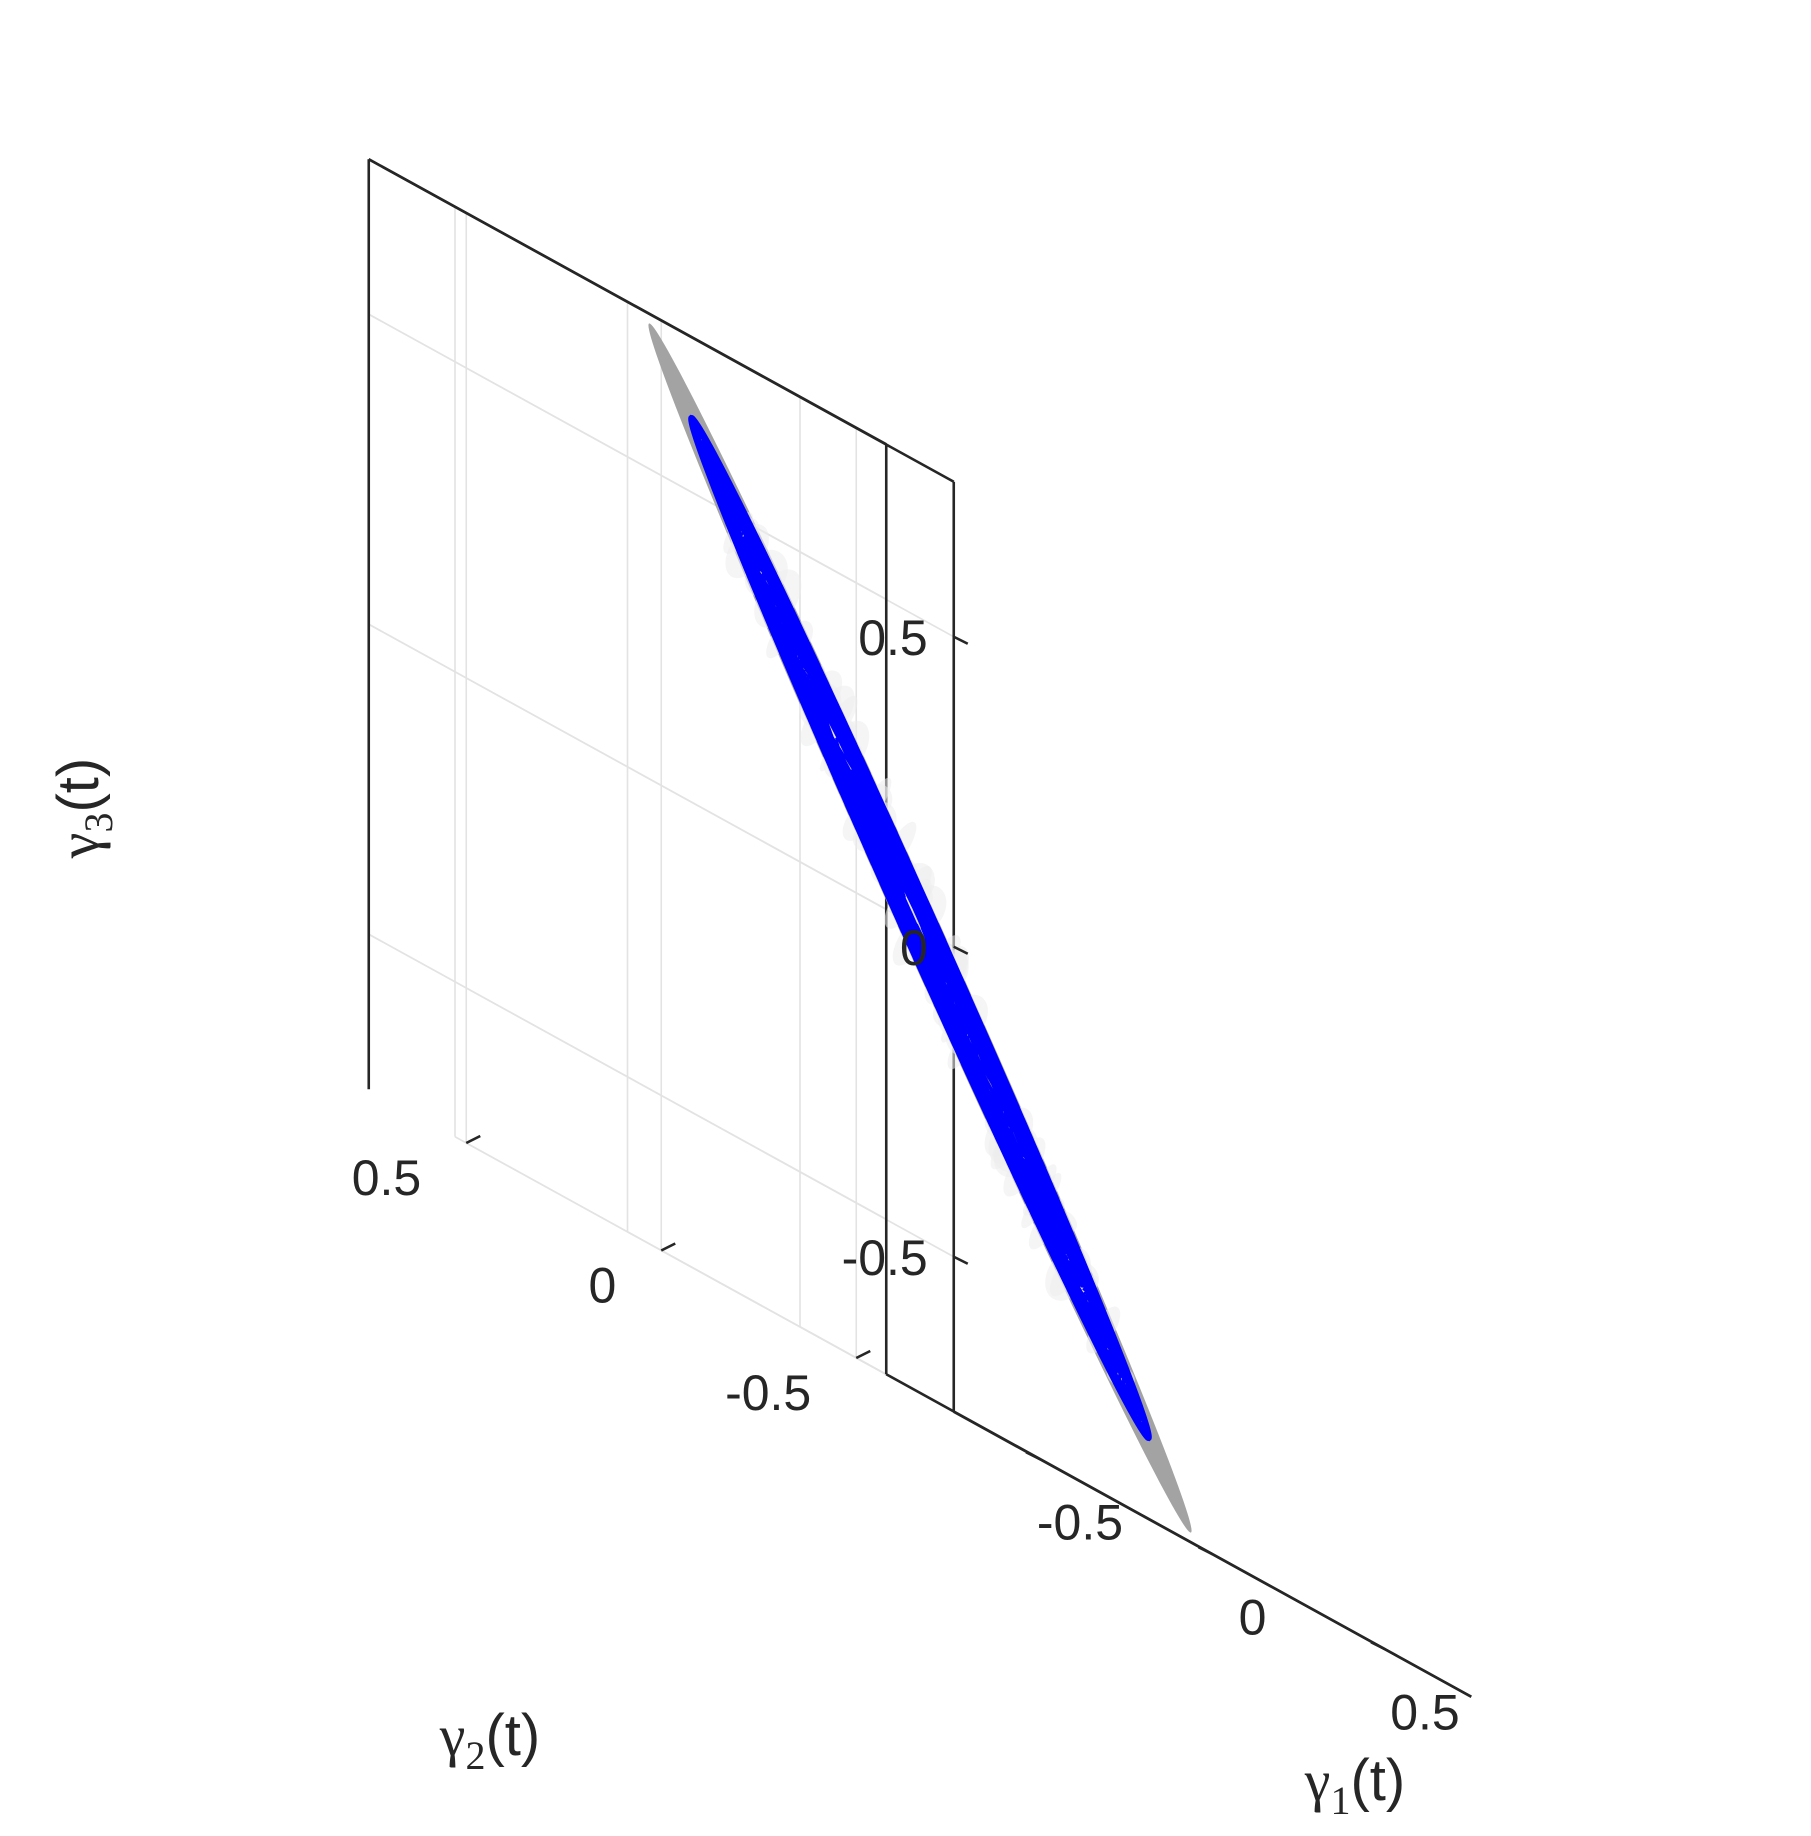 This screenshot has height=1836, width=1811. Describe the element at coordinates (914, 948) in the screenshot. I see `z-tick-label: 0` at that location.